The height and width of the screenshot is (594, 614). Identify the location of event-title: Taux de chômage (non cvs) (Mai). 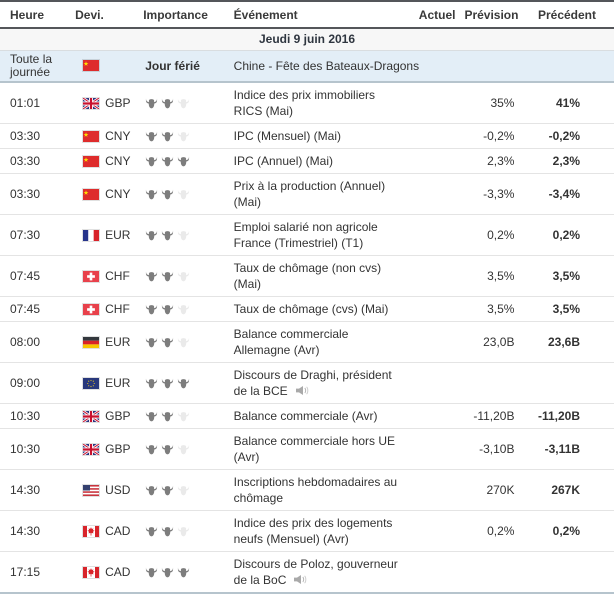
(307, 276).